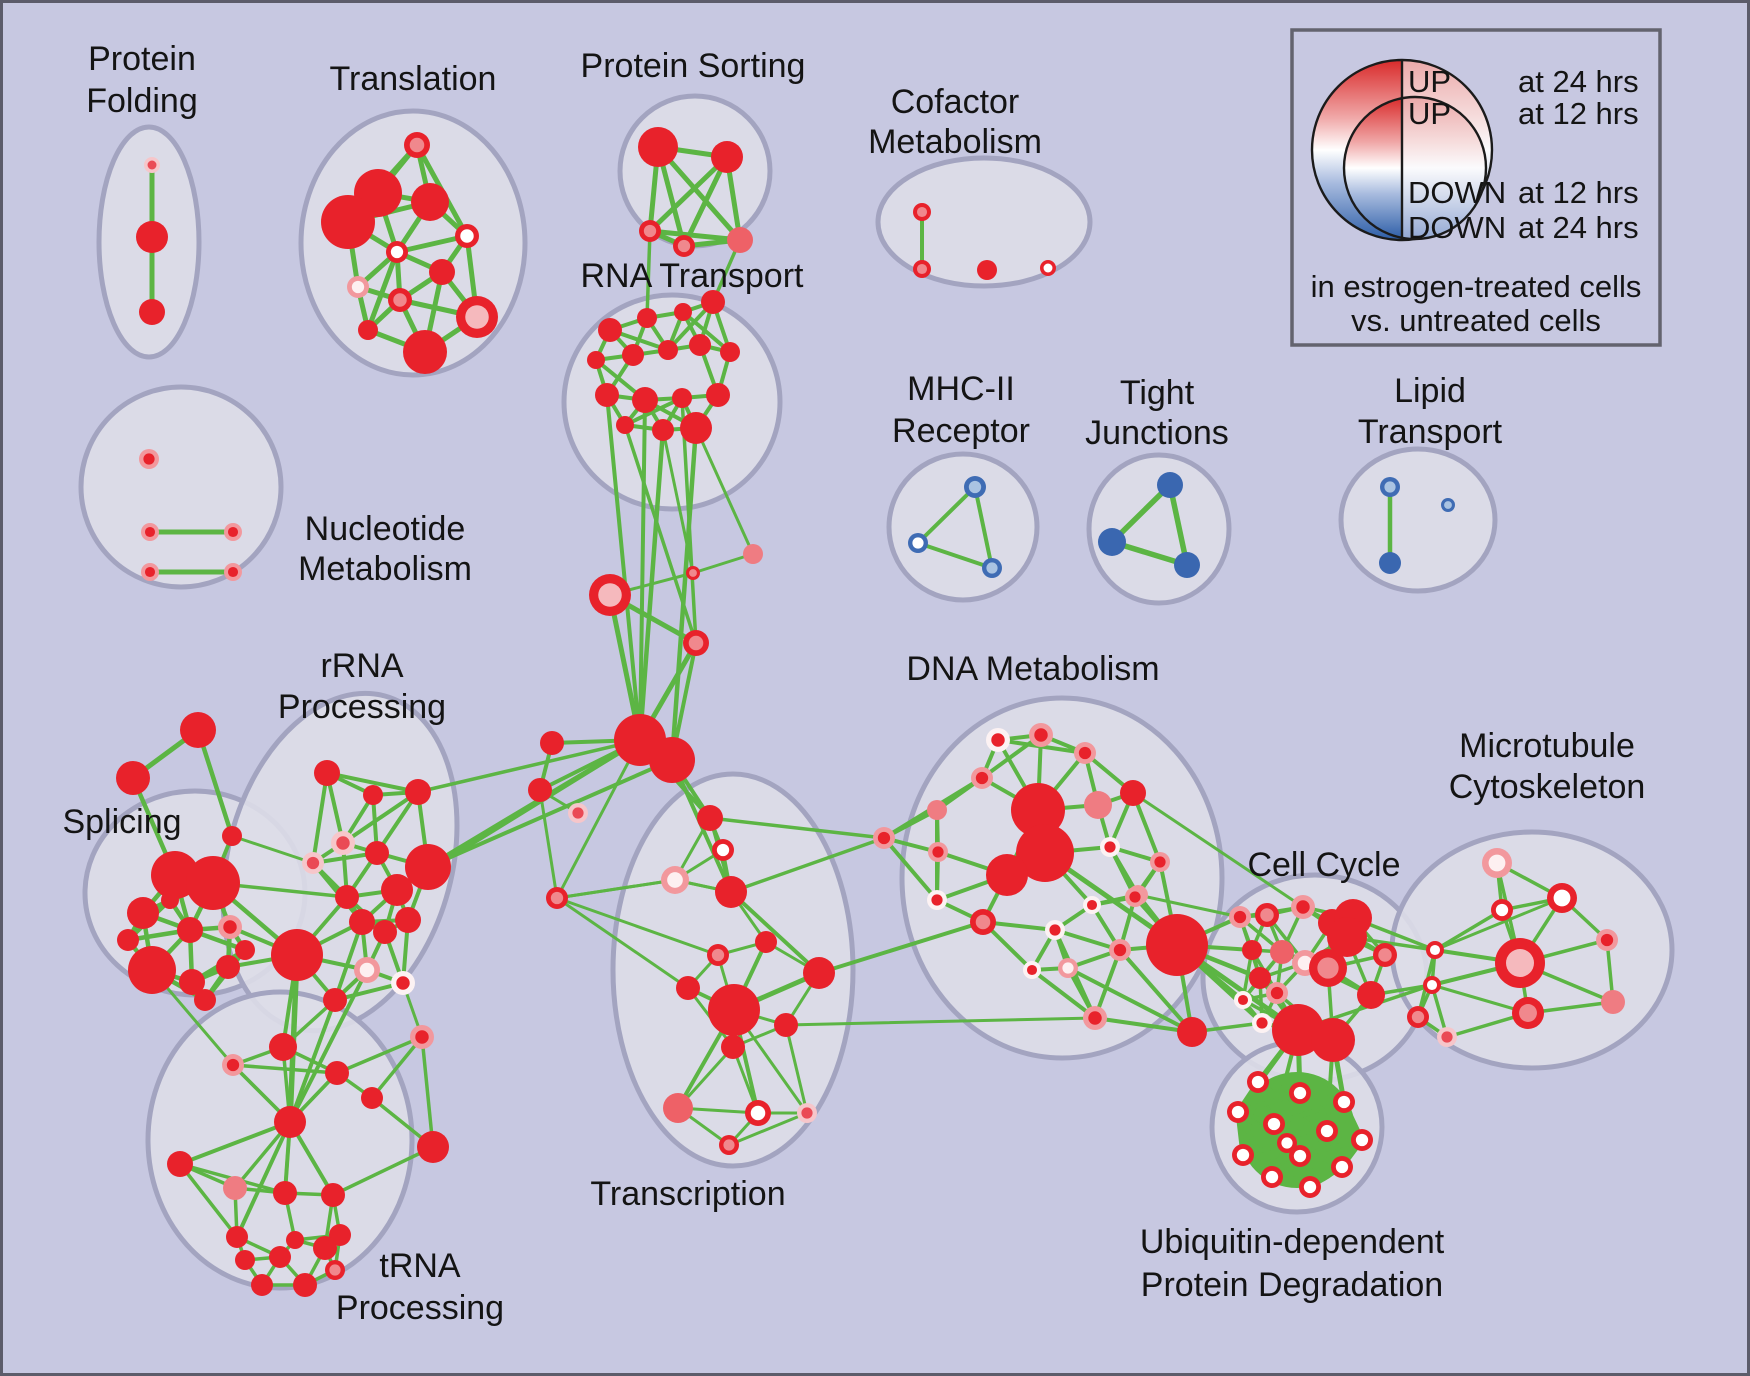  I want to click on cluster-label-ubiquitin-degradation: Ubiquitin-dependent Protein Degradation, so click(1292, 1263).